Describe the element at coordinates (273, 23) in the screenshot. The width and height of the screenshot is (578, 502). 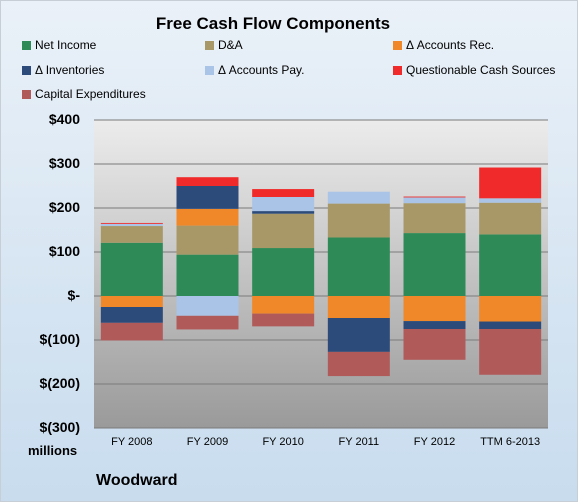
I see `chart-title: Free Cash Flow Components` at that location.